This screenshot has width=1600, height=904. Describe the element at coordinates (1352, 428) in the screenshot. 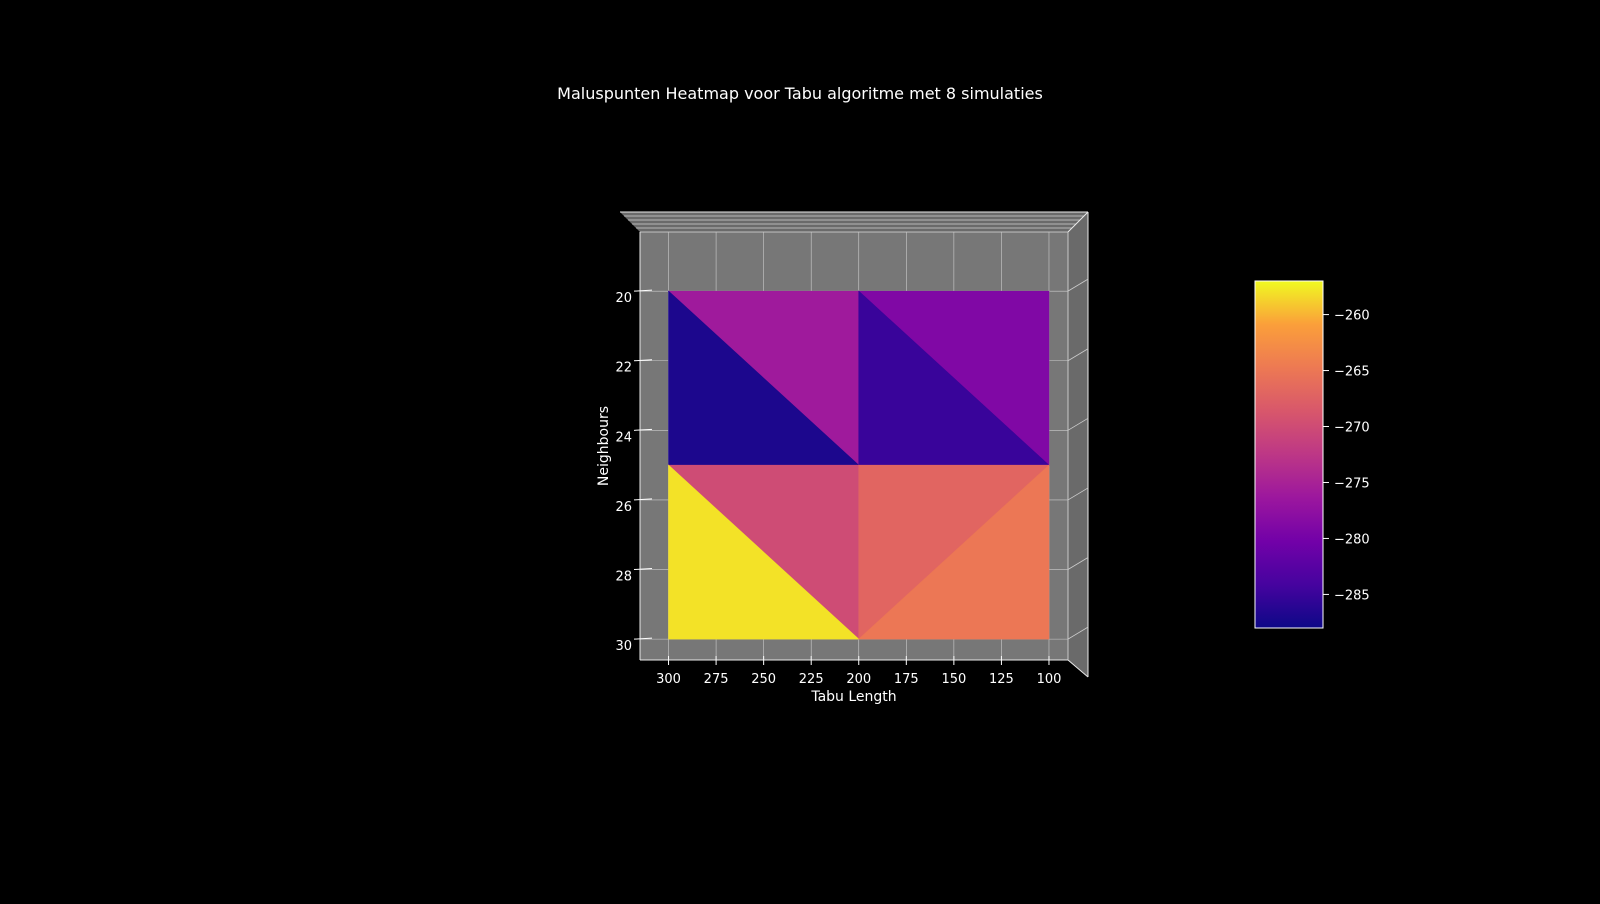

I see `colorbar-tick-label: −270` at that location.